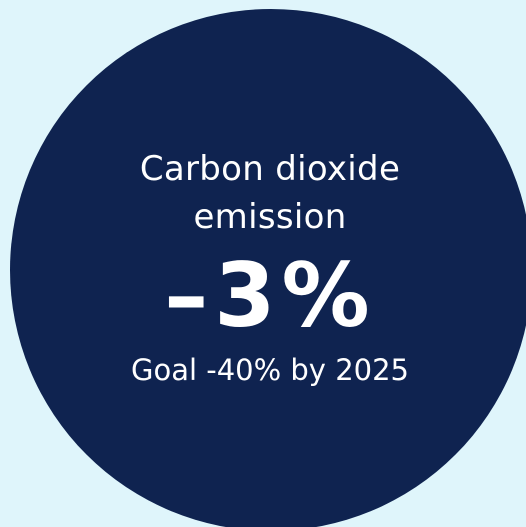 The image size is (526, 527). Describe the element at coordinates (270, 370) in the screenshot. I see `stat-goal: Goal -40% by 2025` at that location.